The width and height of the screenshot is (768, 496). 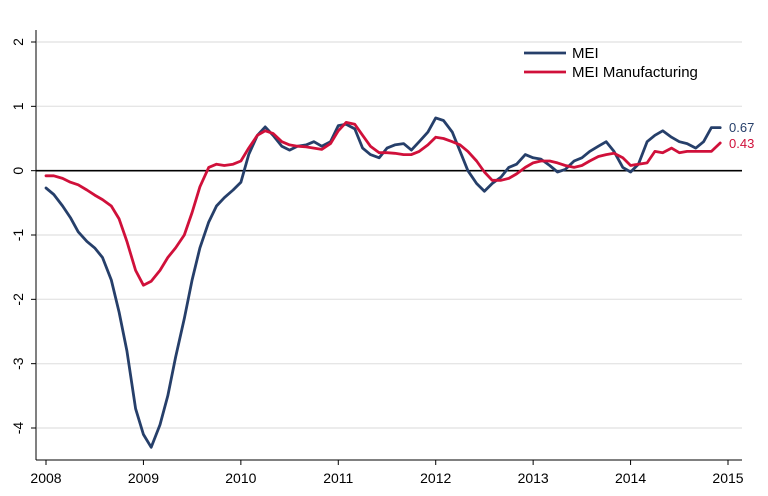 What do you see at coordinates (741, 127) in the screenshot?
I see `end-label-1: 0.67` at bounding box center [741, 127].